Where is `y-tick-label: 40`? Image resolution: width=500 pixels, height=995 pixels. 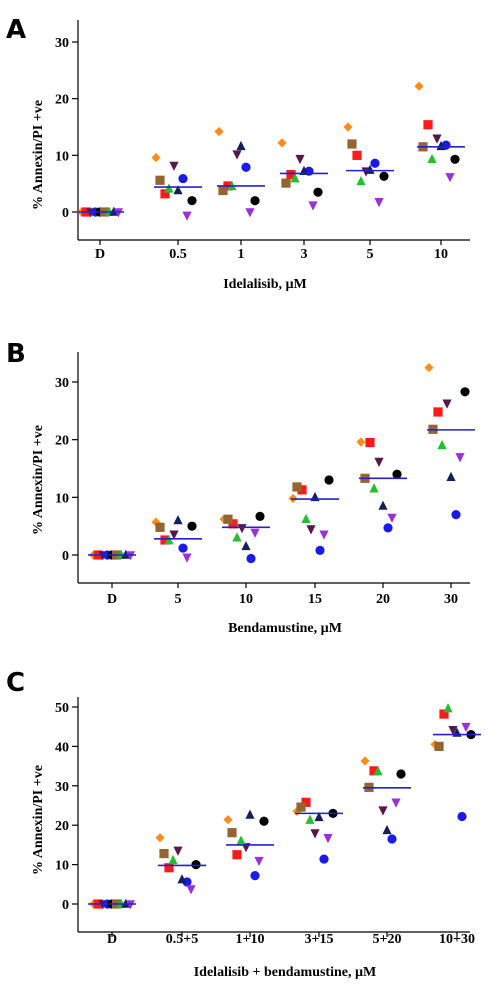 y-tick-label: 40 is located at coordinates (62, 747).